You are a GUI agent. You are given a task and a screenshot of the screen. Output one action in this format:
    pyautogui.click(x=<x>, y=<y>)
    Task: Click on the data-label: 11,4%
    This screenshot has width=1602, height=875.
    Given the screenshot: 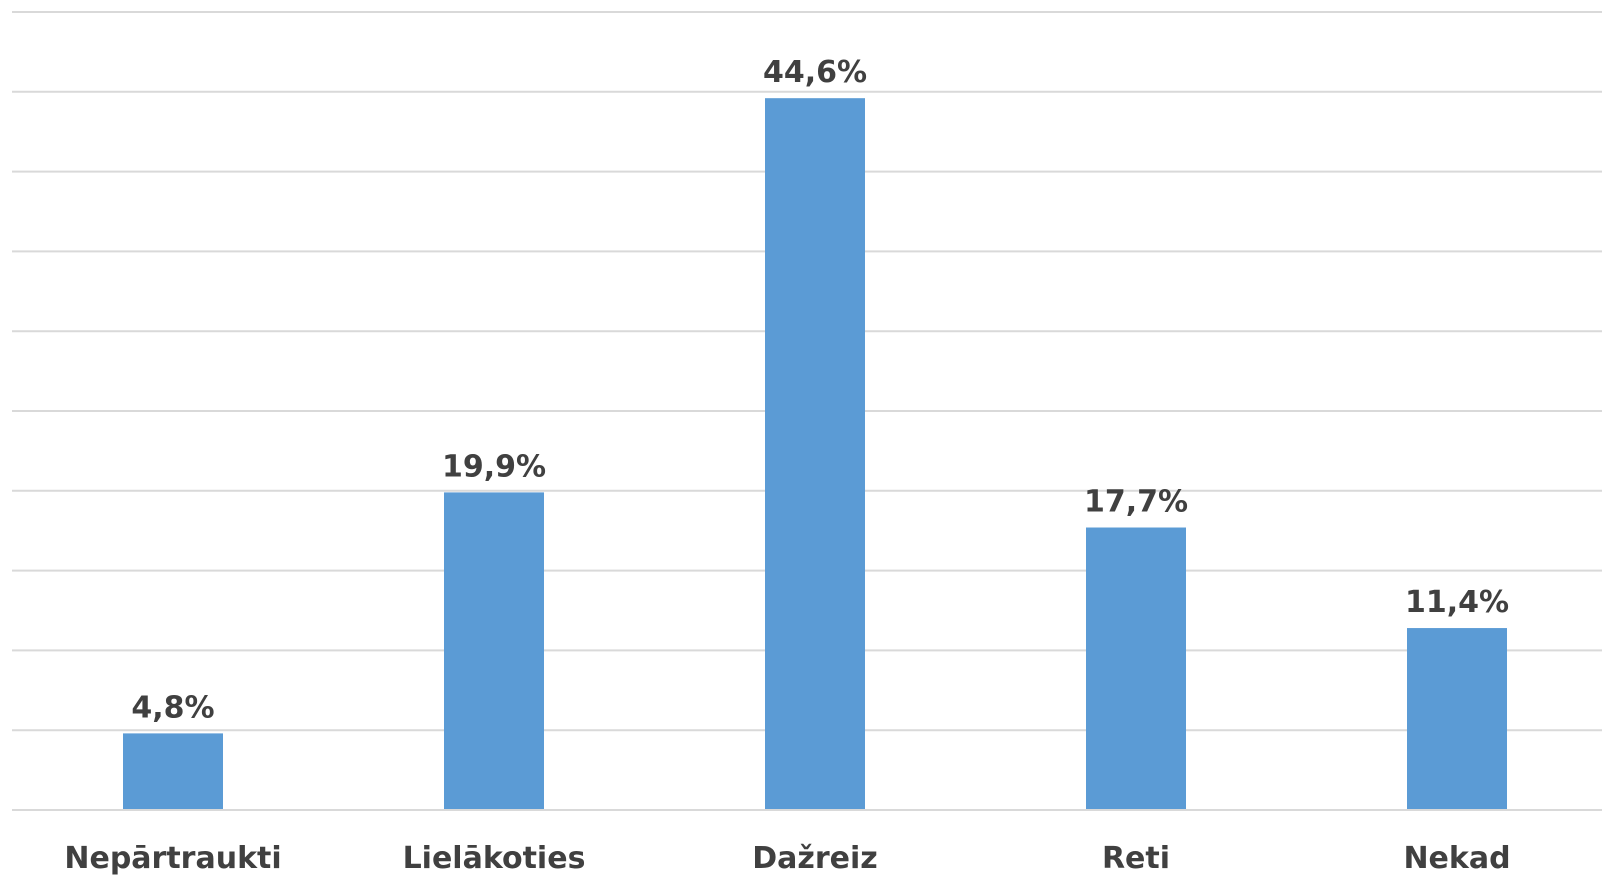 What is the action you would take?
    pyautogui.click(x=1457, y=602)
    